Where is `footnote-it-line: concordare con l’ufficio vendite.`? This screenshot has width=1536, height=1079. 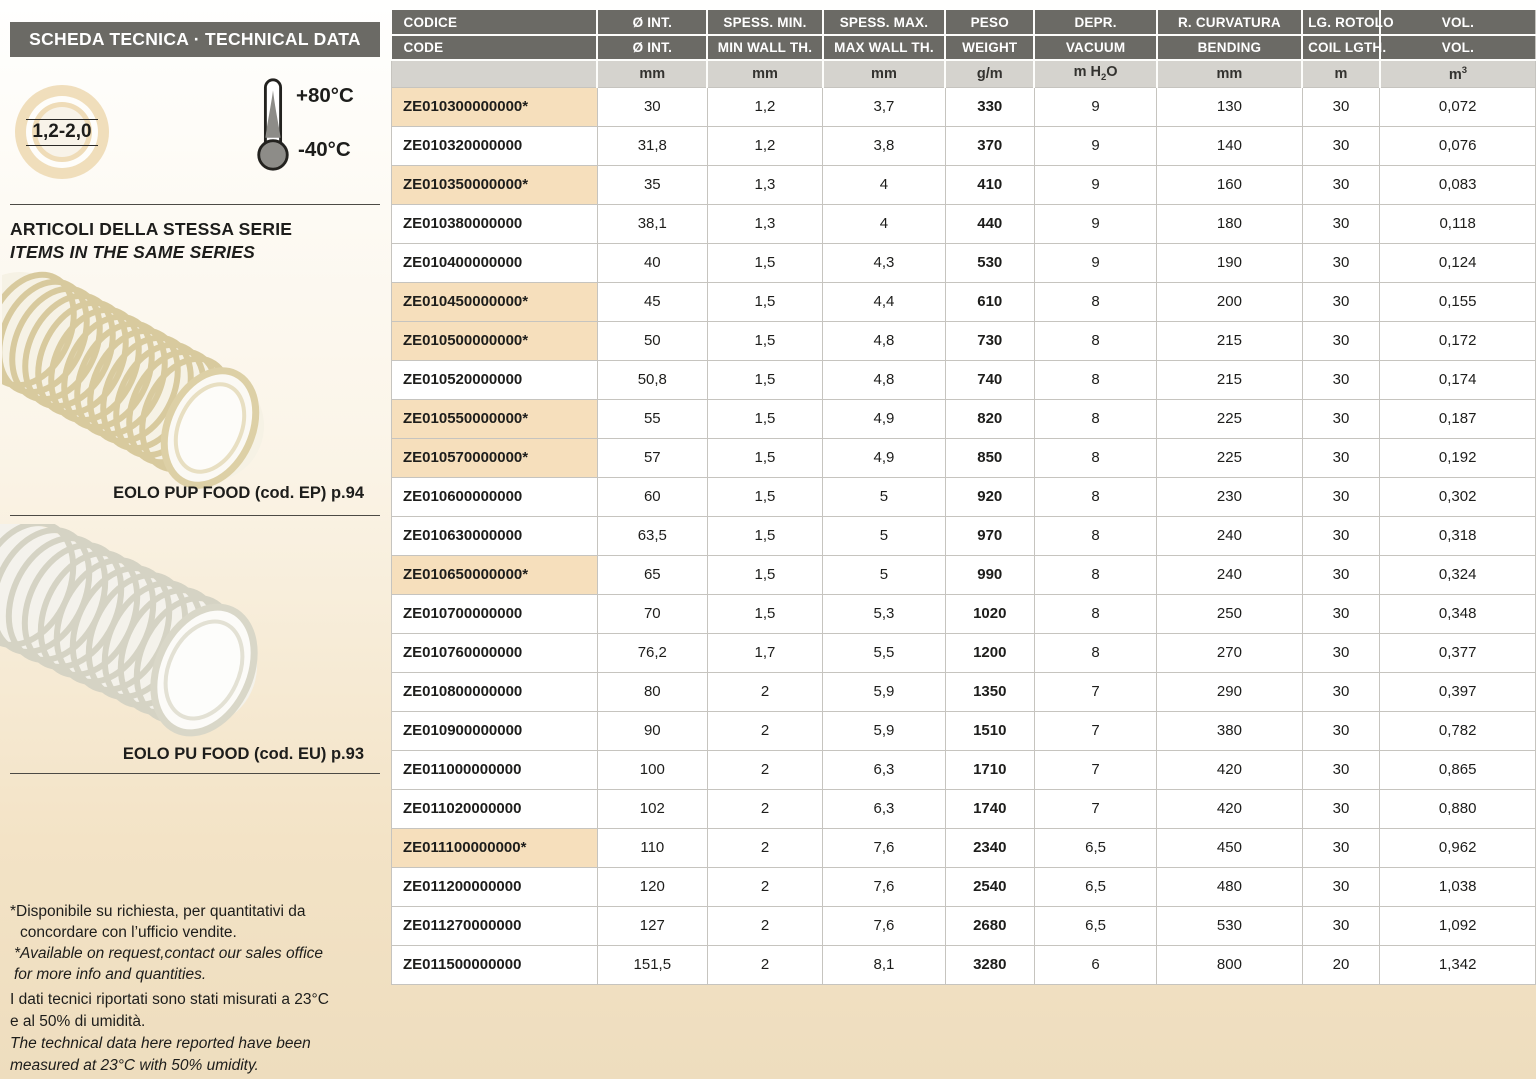
footnote-it-line: concordare con l’ufficio vendite. is located at coordinates (128, 932).